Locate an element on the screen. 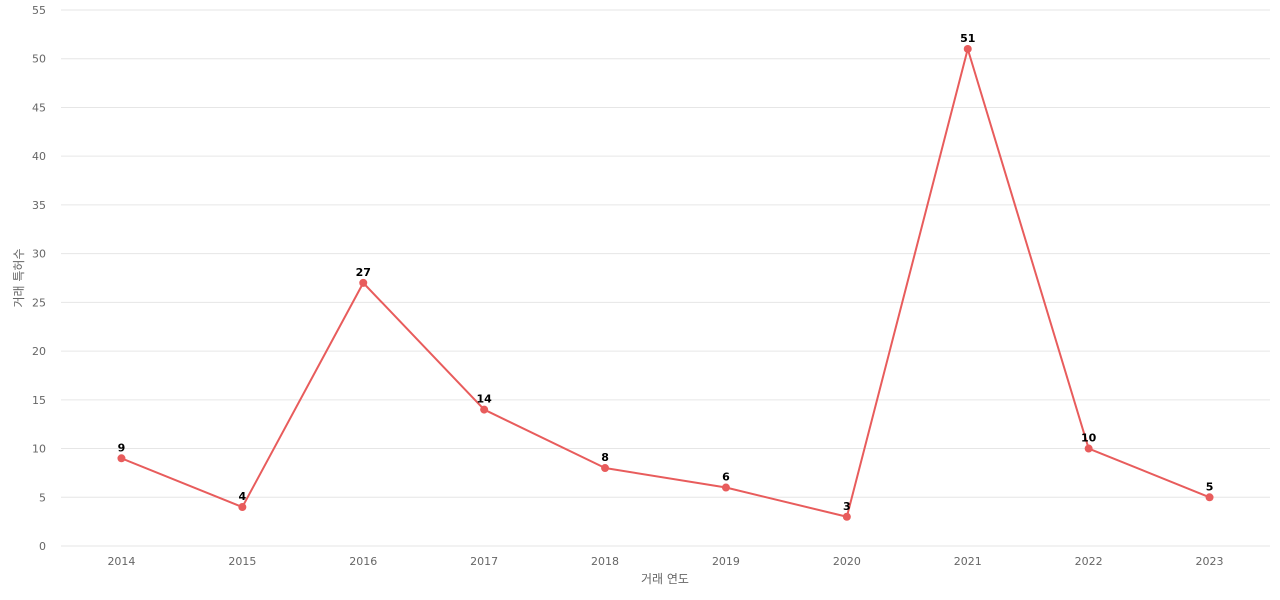 The image size is (1280, 600). data-label: 8 is located at coordinates (605, 457).